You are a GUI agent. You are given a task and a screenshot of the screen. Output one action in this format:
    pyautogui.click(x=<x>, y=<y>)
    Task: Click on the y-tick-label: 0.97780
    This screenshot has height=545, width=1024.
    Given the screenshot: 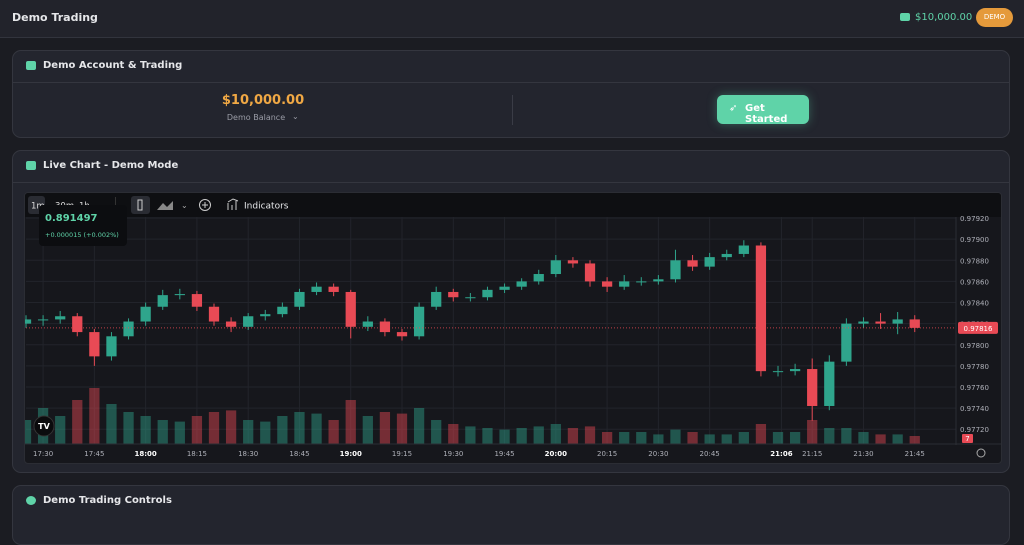 What is the action you would take?
    pyautogui.click(x=974, y=367)
    